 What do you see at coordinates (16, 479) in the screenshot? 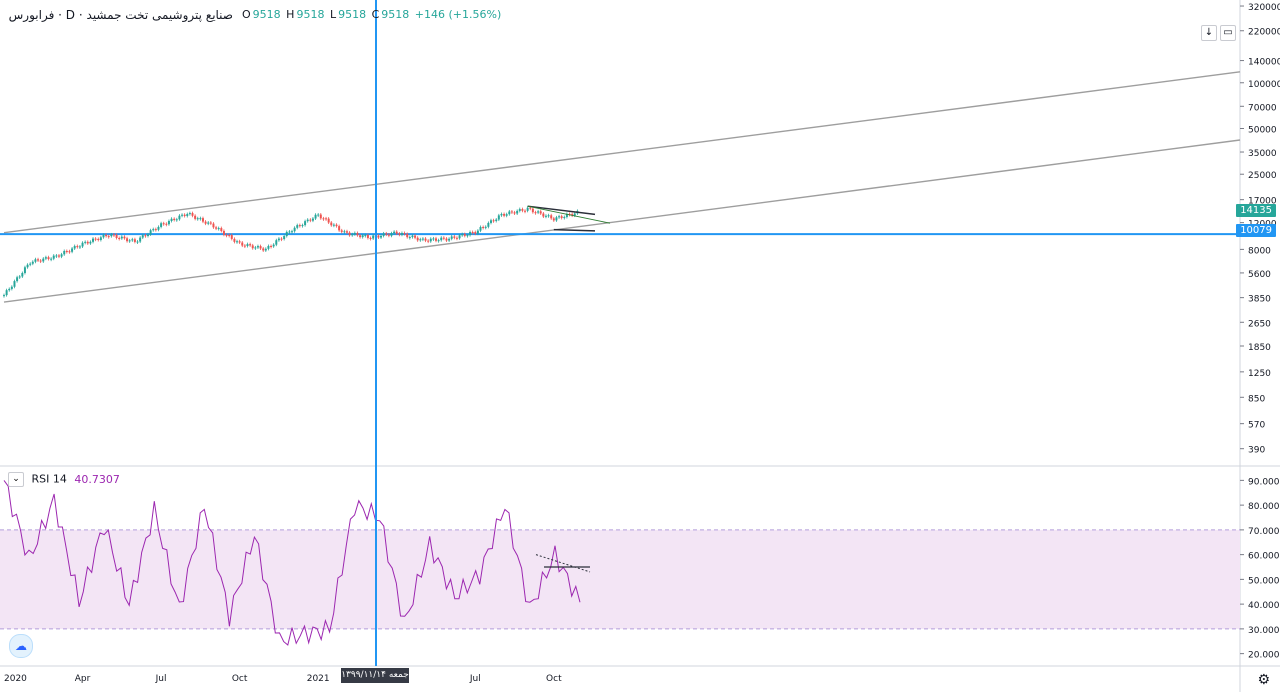
I see `chevron-down-icon: ⌄` at bounding box center [16, 479].